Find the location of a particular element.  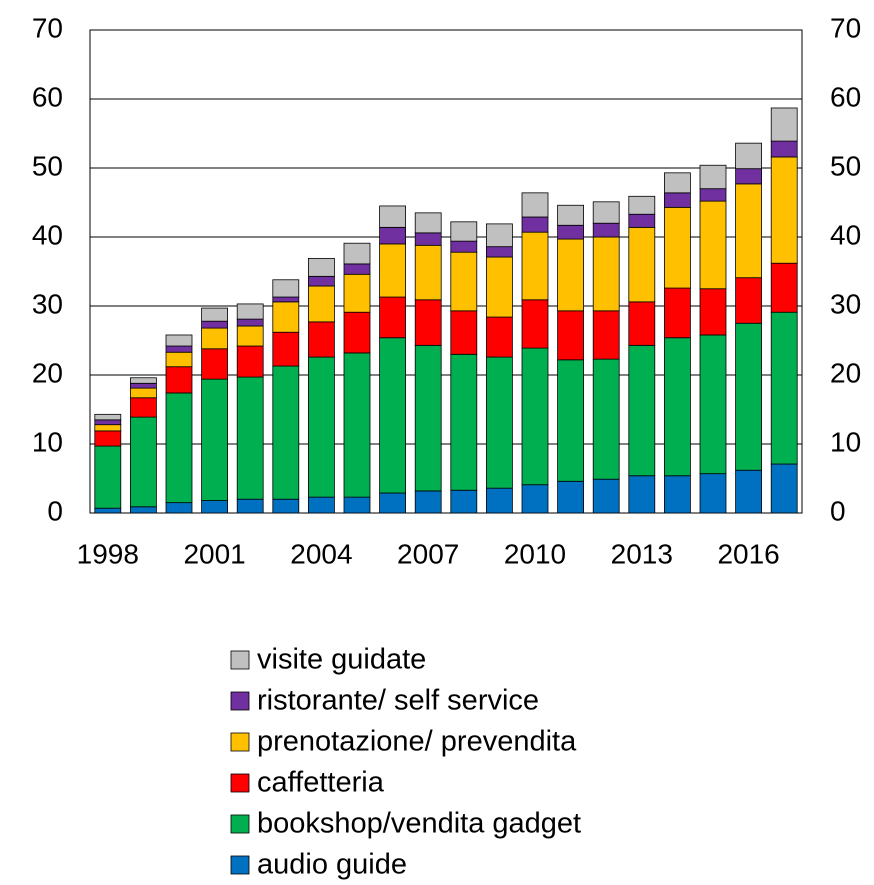

y-tick-label: 70 is located at coordinates (47, 27).